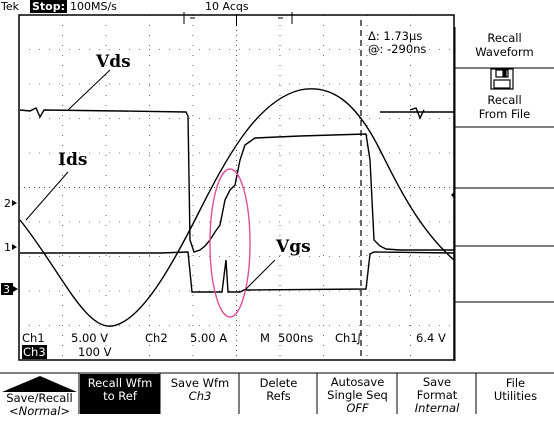 This screenshot has width=554, height=428. I want to click on delete-refs-button: Delete Refs, so click(278, 389).